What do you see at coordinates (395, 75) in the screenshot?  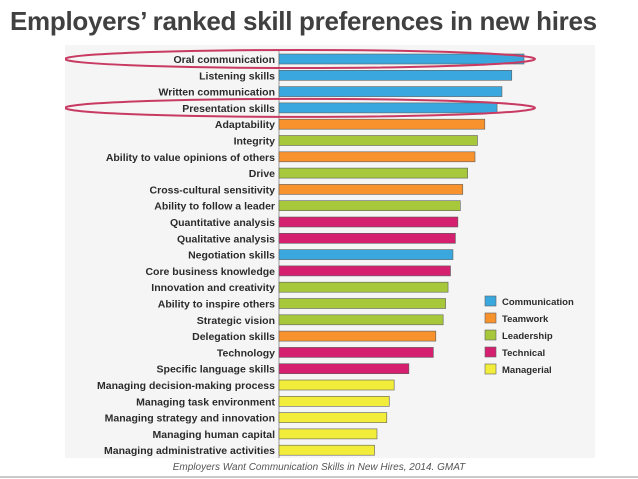 I see `bar-listening-skills` at bounding box center [395, 75].